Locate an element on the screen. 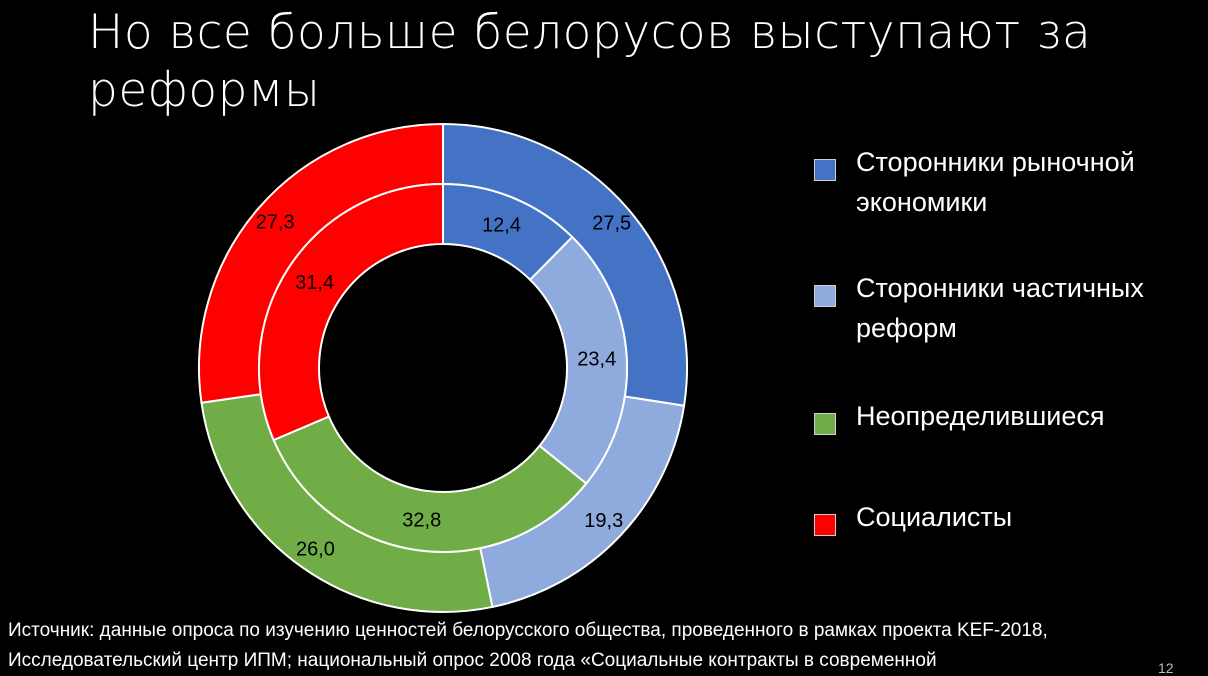 The image size is (1208, 676). outer-ring-label-socialists: 27,3 is located at coordinates (275, 223).